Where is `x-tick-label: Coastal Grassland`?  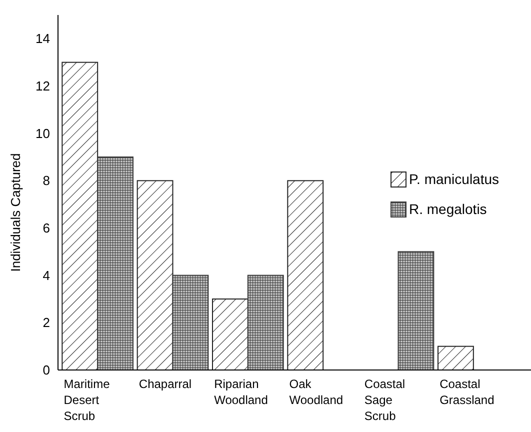
x-tick-label: Coastal Grassland is located at coordinates (467, 392).